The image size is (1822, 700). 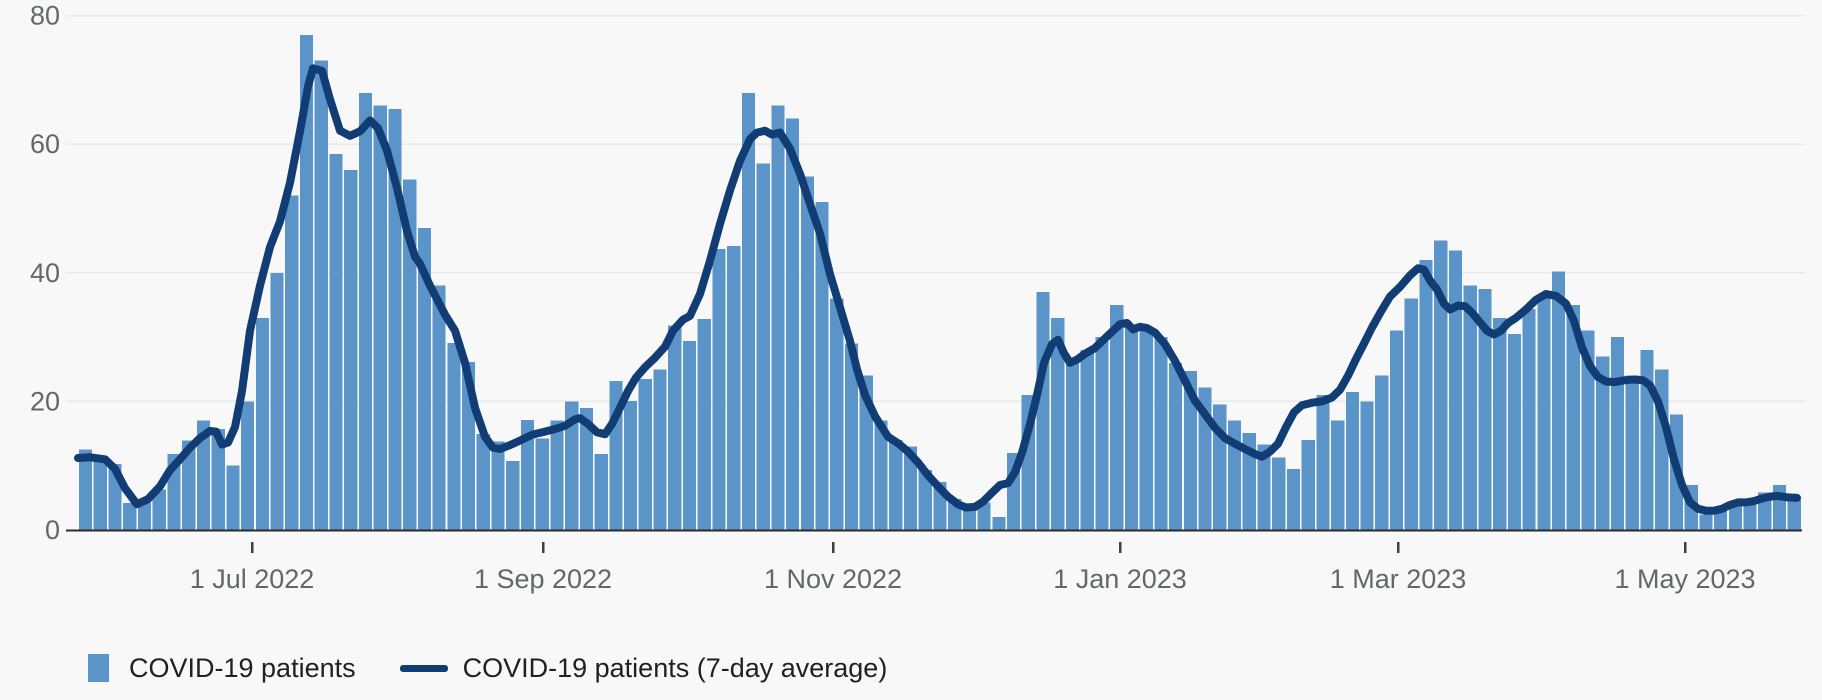 I want to click on line-series-swatch, so click(x=423, y=668).